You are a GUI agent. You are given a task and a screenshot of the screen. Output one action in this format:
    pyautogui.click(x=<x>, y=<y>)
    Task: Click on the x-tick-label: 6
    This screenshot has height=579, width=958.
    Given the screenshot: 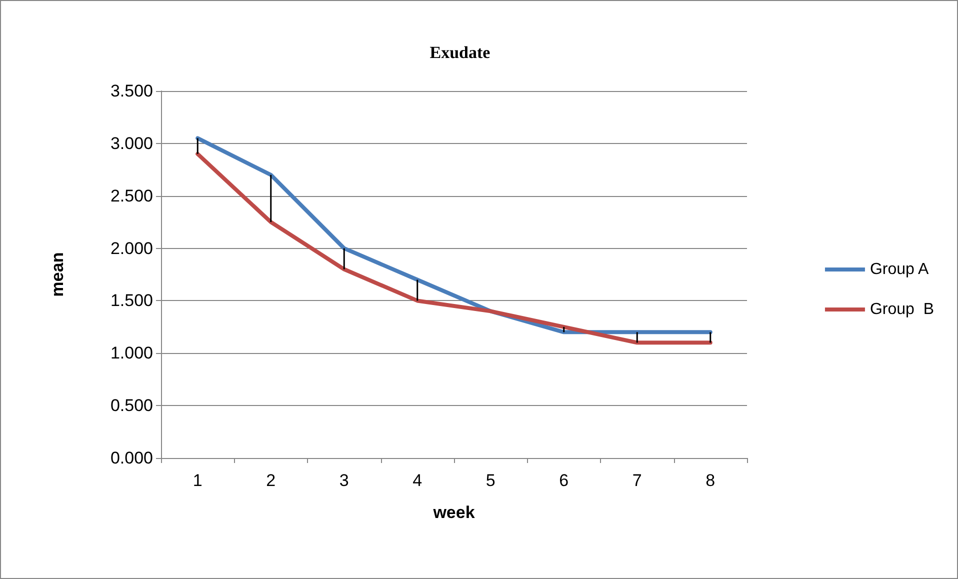 What is the action you would take?
    pyautogui.click(x=564, y=480)
    